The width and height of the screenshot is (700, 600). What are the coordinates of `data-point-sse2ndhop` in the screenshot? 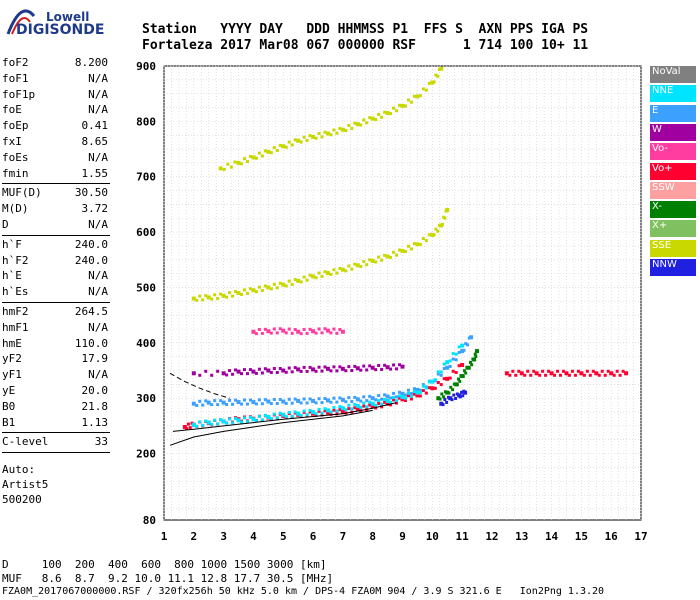 It's located at (417, 96).